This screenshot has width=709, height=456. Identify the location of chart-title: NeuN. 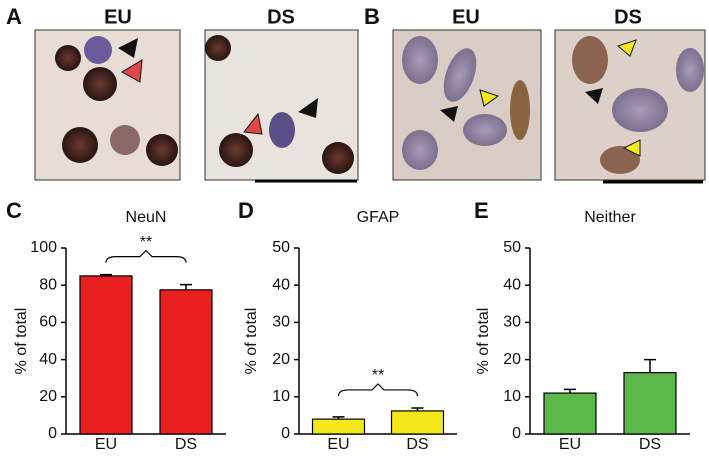
(146, 217).